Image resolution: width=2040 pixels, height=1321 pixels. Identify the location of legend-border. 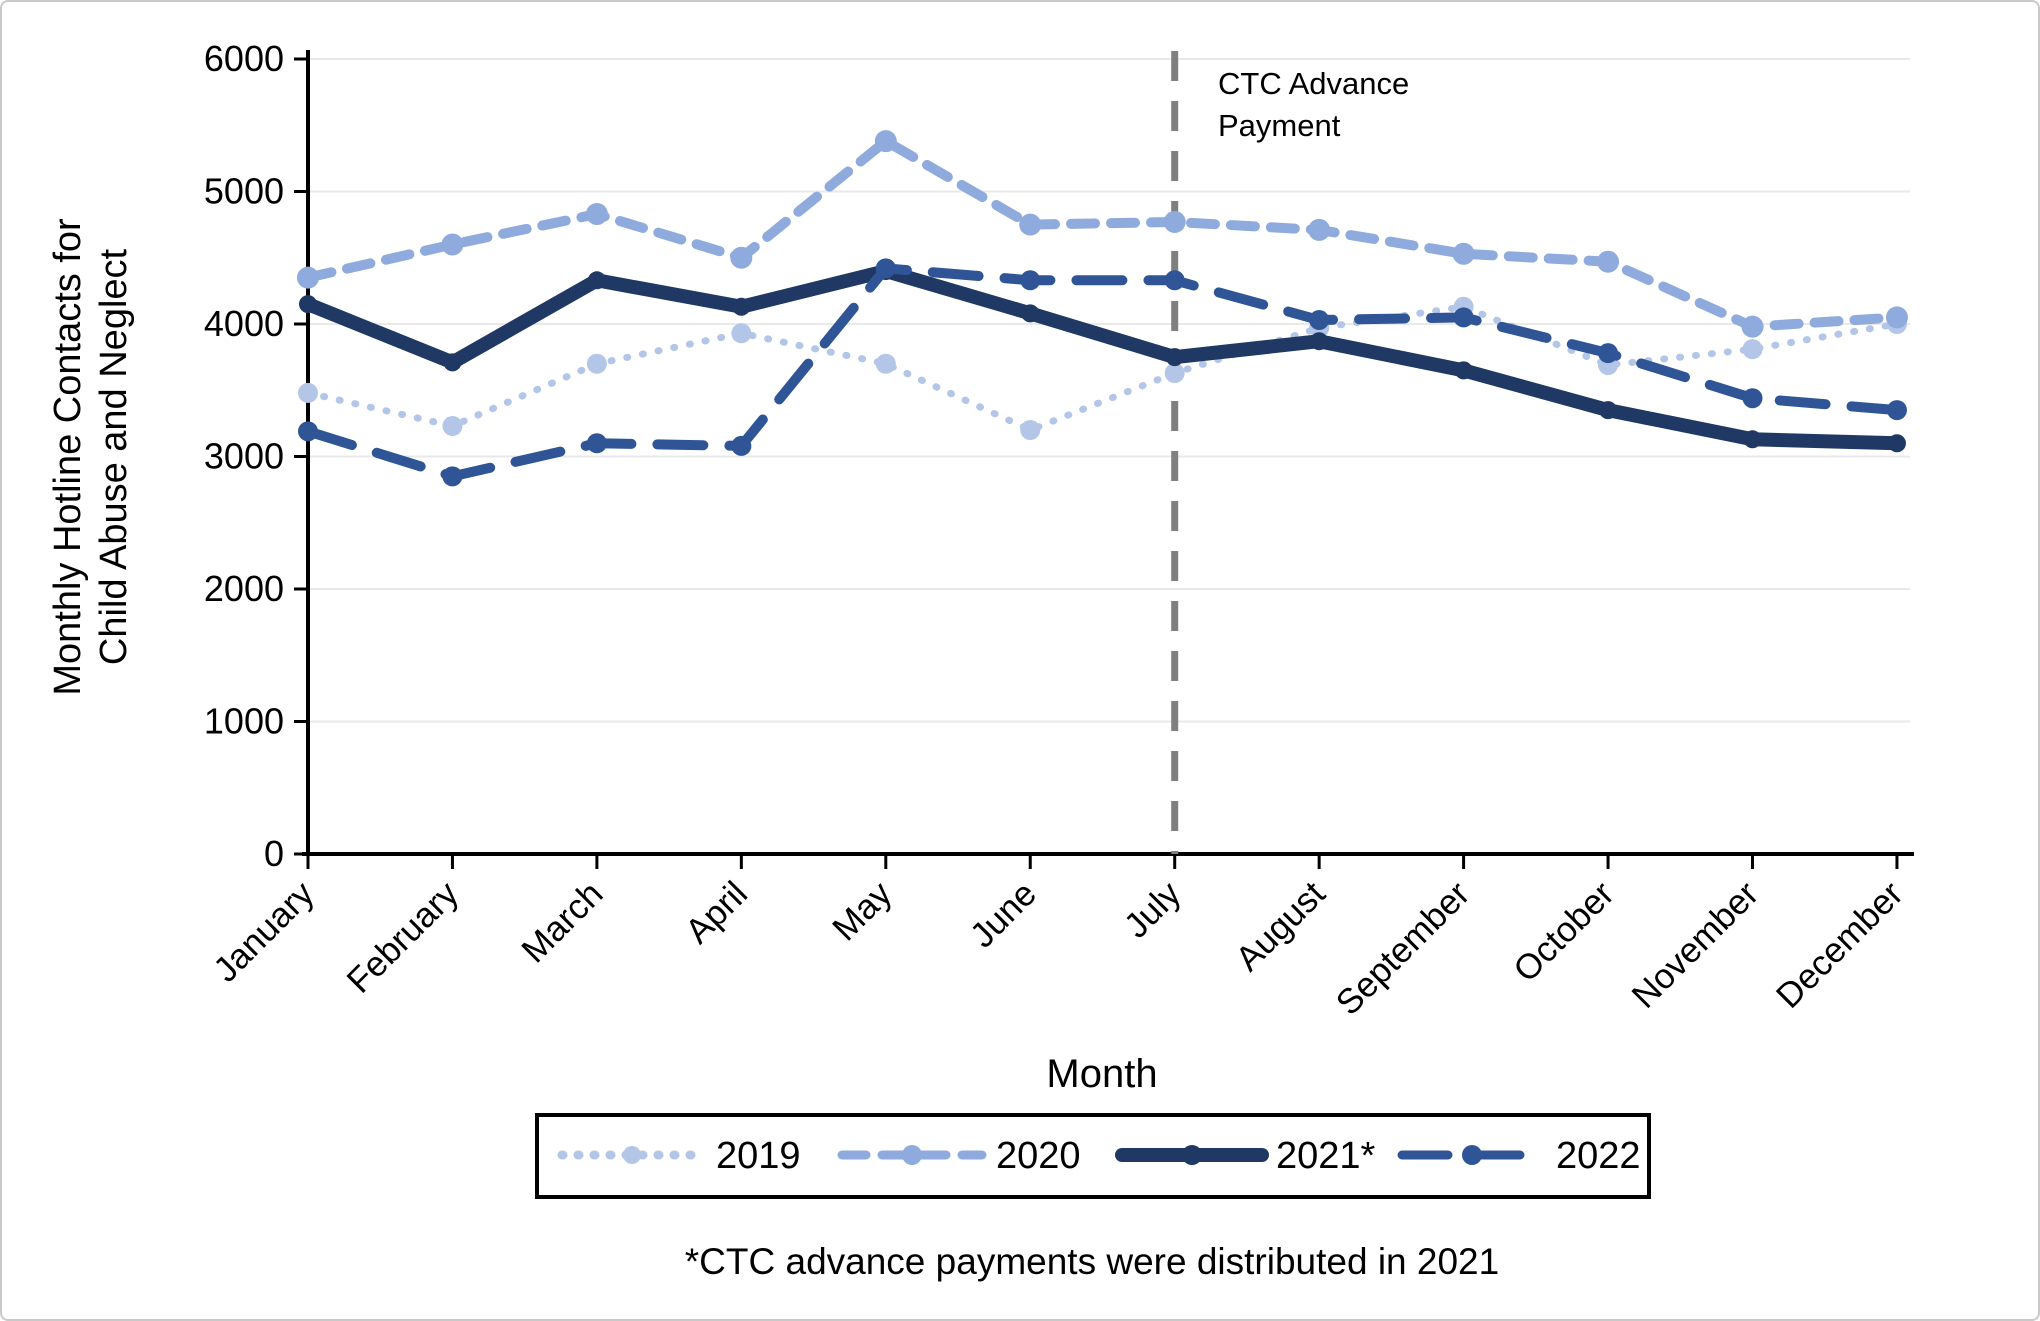
(1093, 1156).